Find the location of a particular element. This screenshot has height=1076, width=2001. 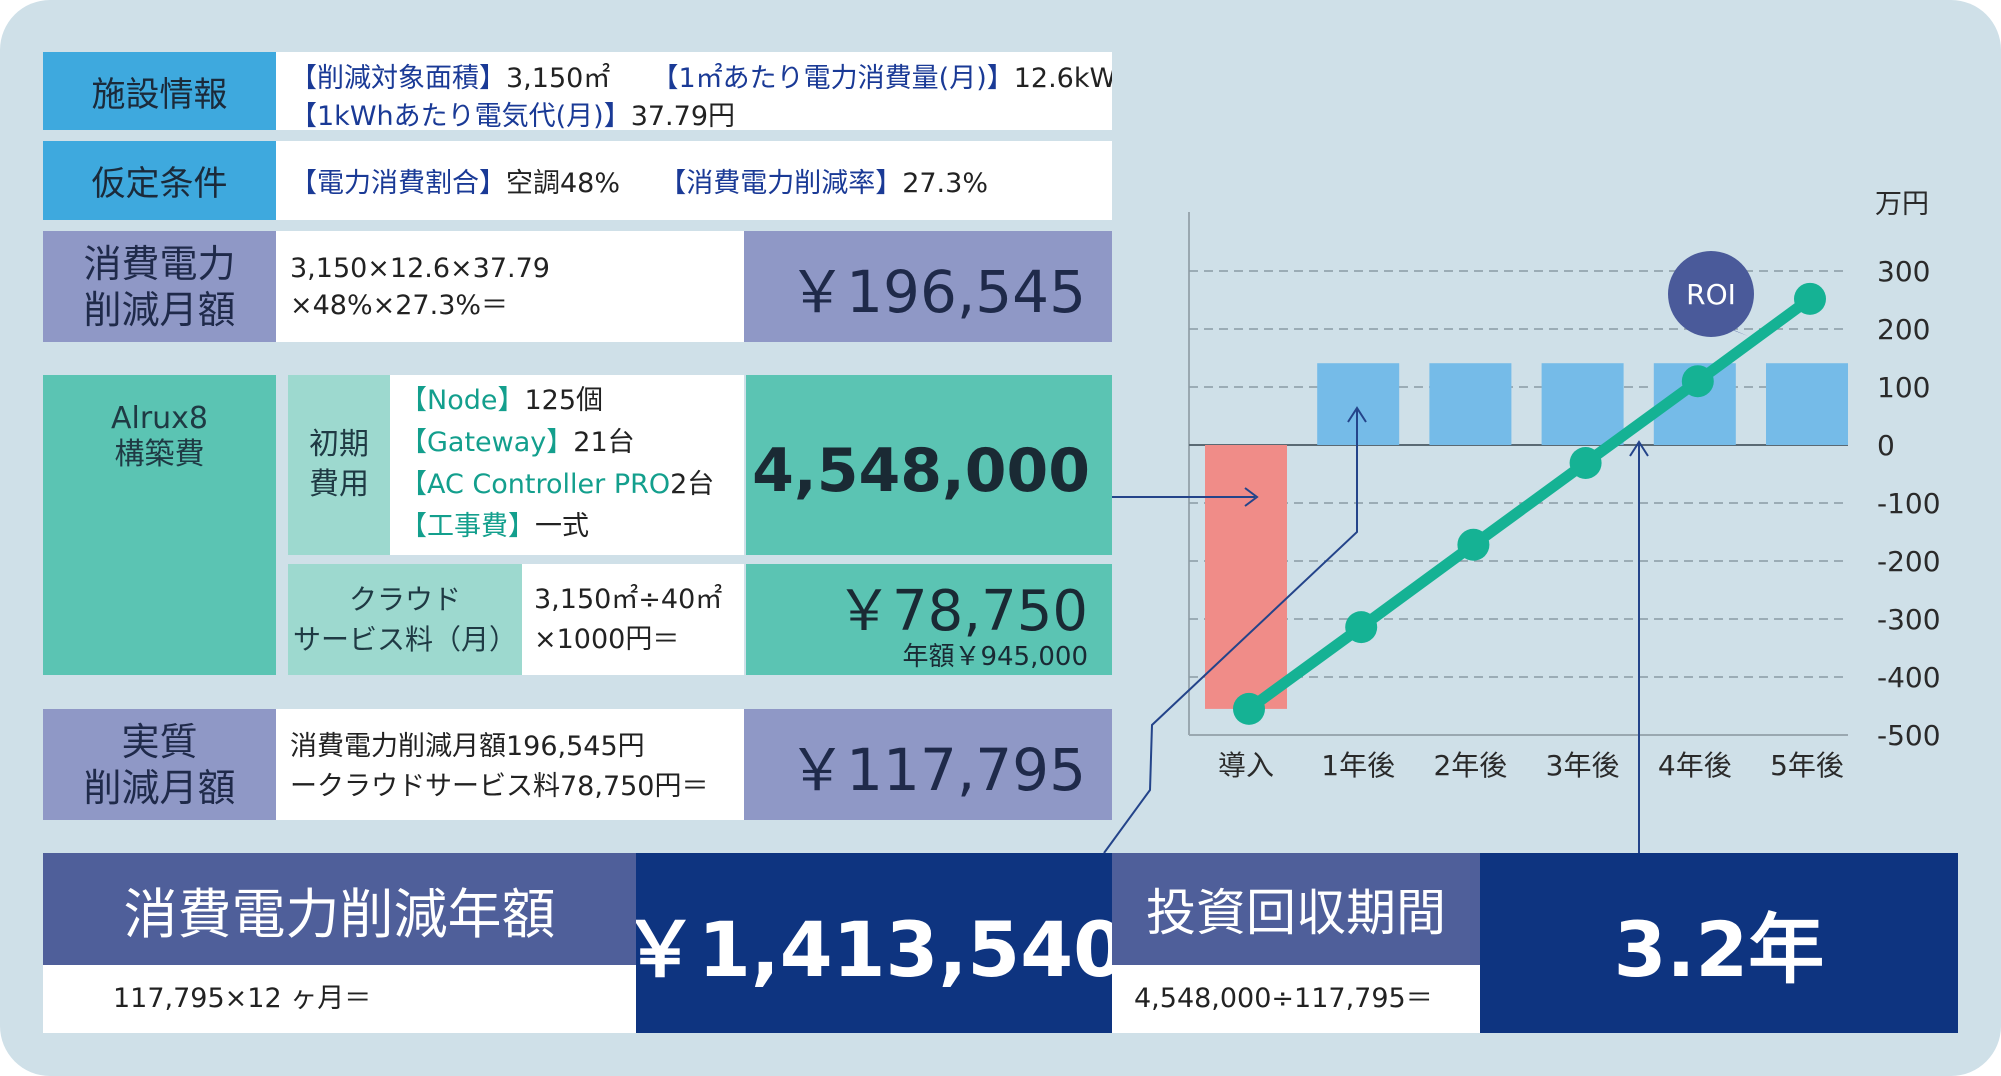

monthly-saving-value: ￥196,545 is located at coordinates (928, 286).